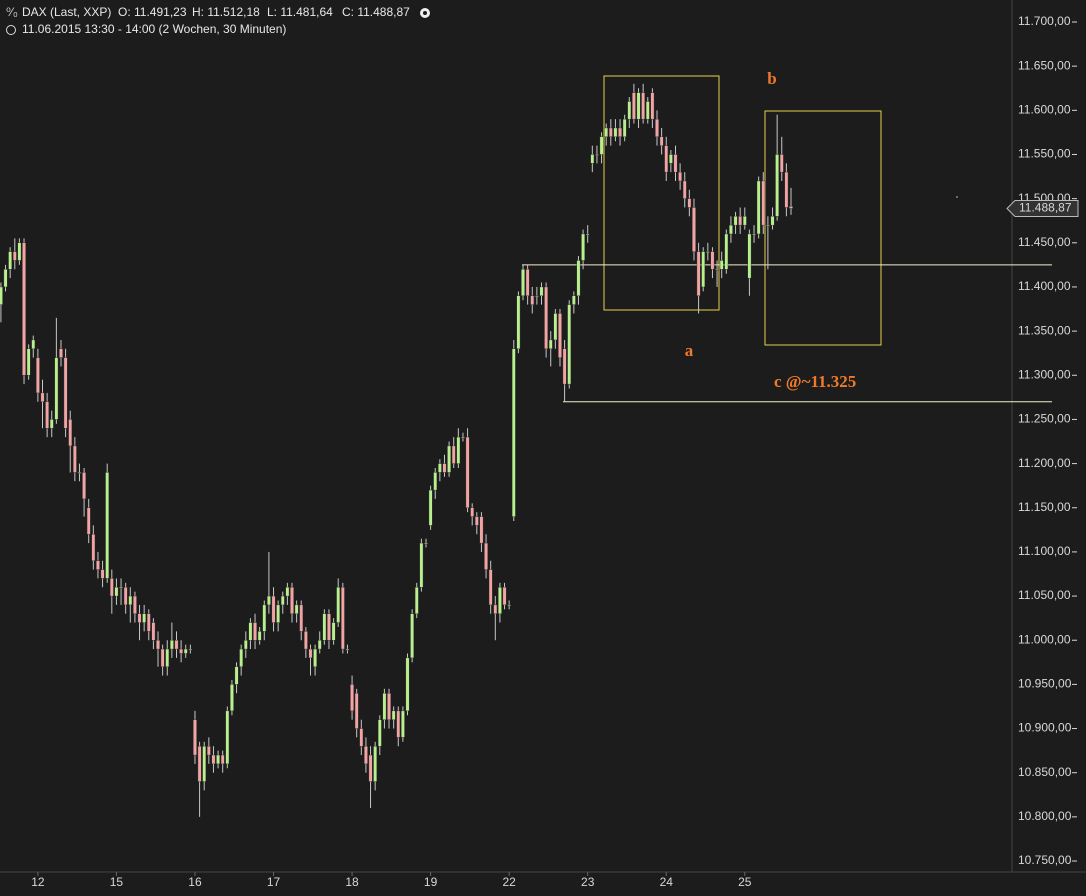 This screenshot has width=1086, height=896. I want to click on x-tick-label: 17, so click(274, 882).